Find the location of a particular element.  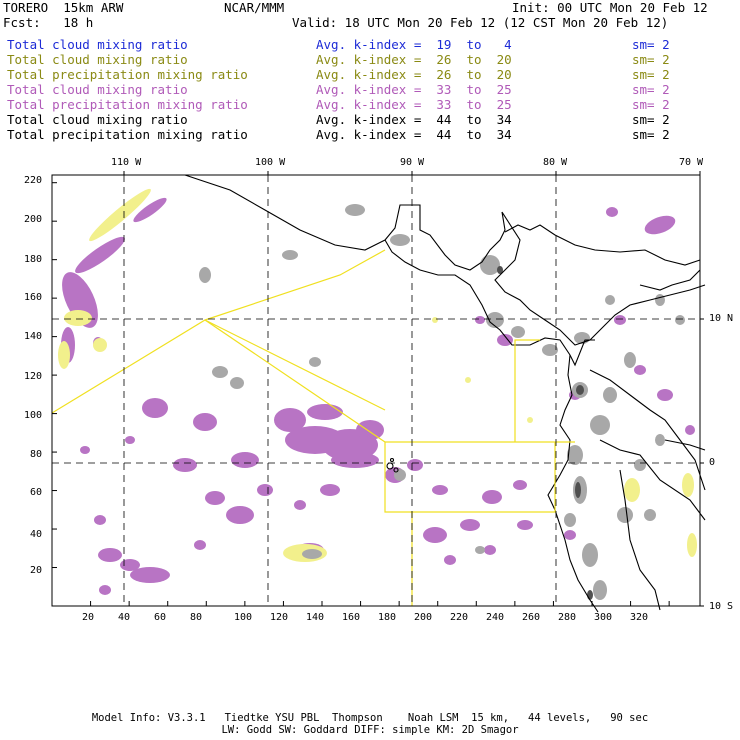

model-name: TORERO 15km ARW is located at coordinates (63, 7).